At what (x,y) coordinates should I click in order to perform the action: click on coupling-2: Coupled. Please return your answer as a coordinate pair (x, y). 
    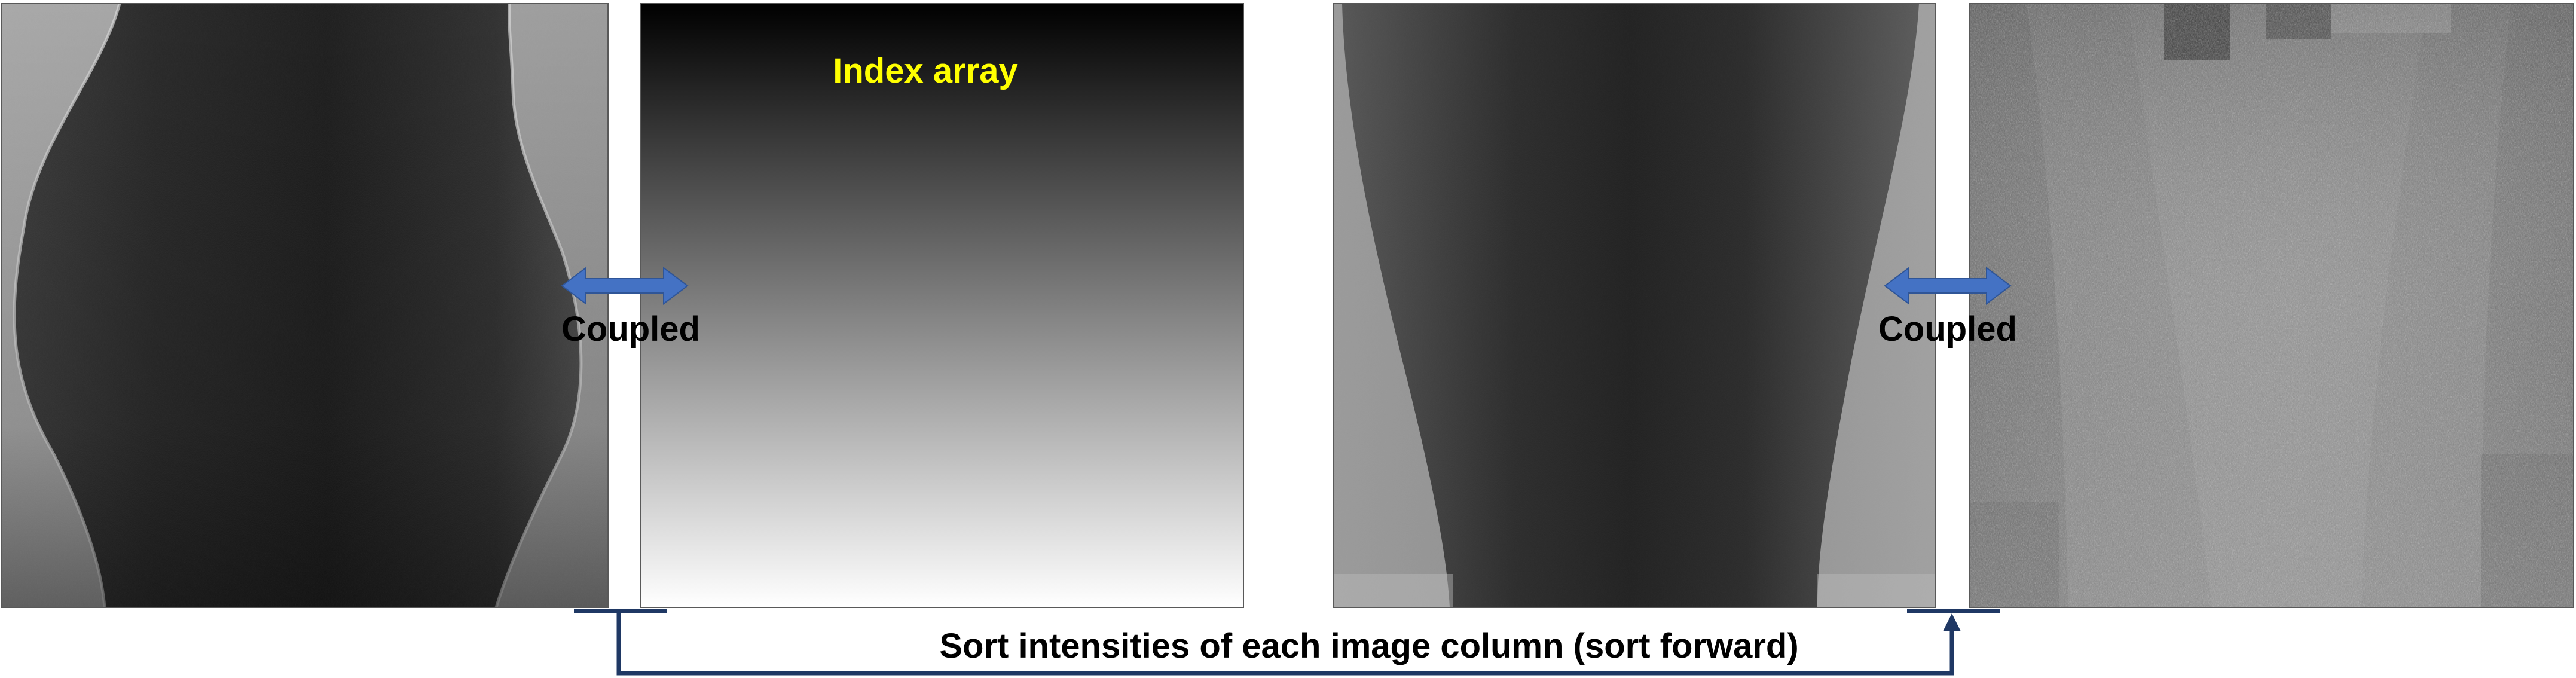
    Looking at the image, I should click on (1948, 308).